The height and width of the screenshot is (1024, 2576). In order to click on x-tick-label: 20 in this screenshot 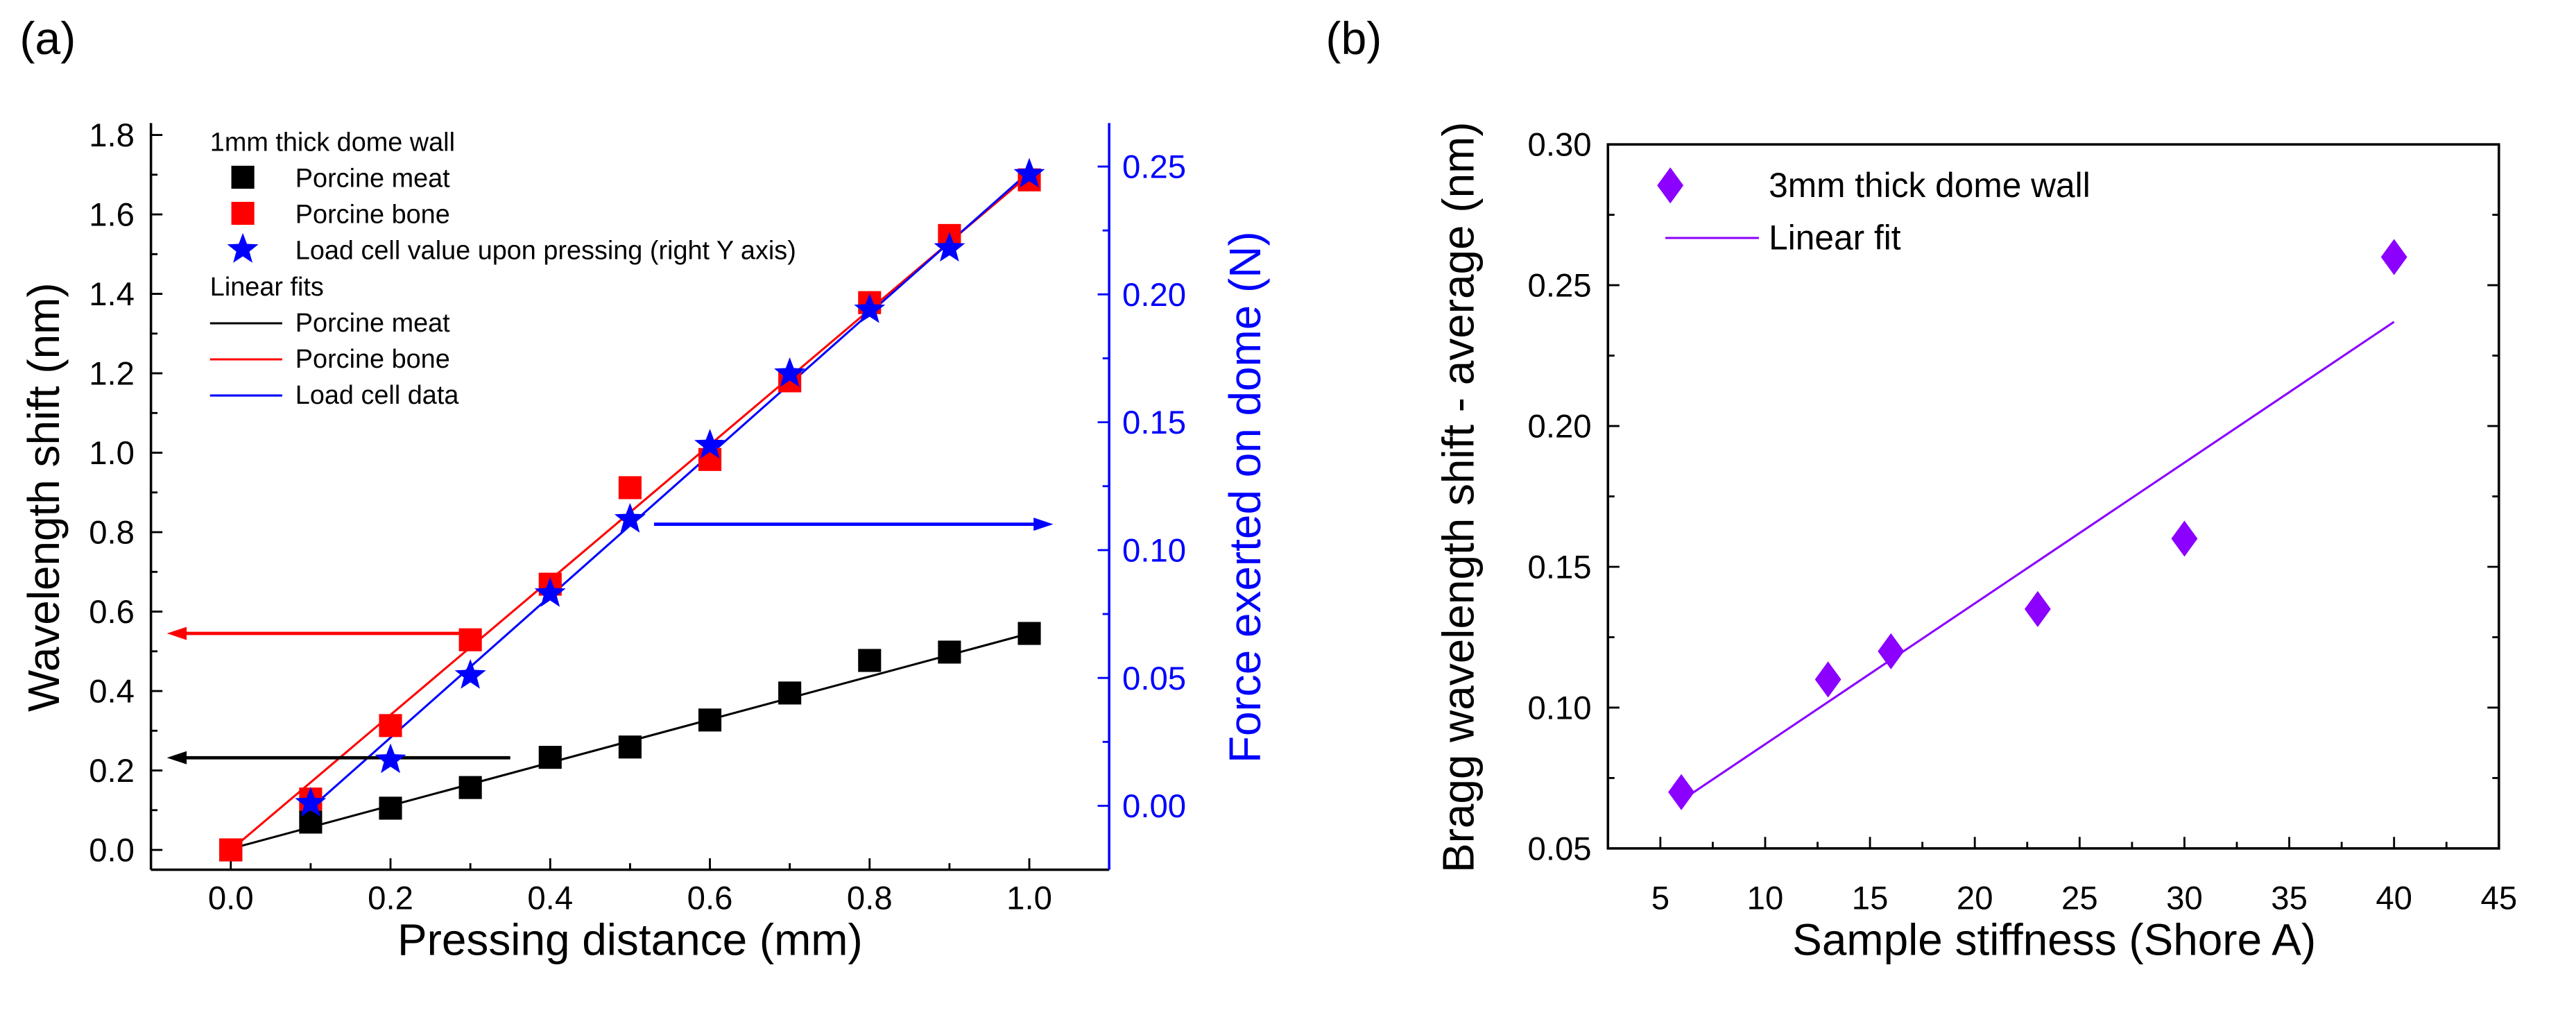, I will do `click(1975, 898)`.